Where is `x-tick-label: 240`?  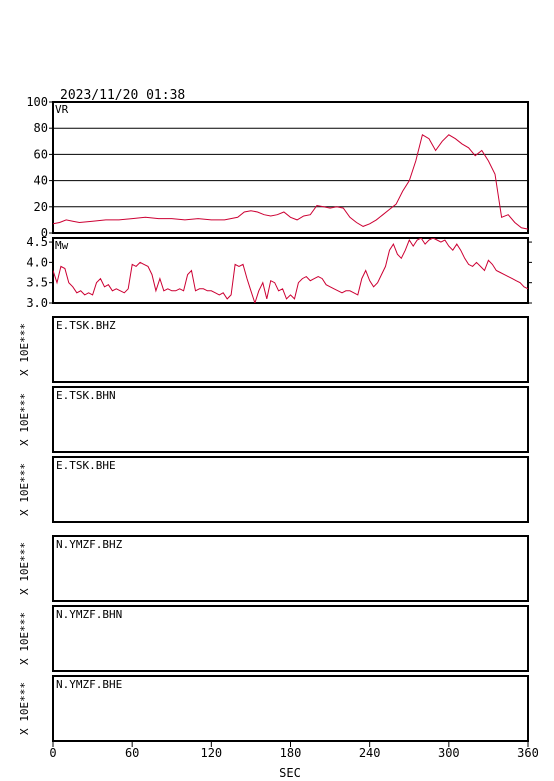 x-tick-label: 240 is located at coordinates (370, 753).